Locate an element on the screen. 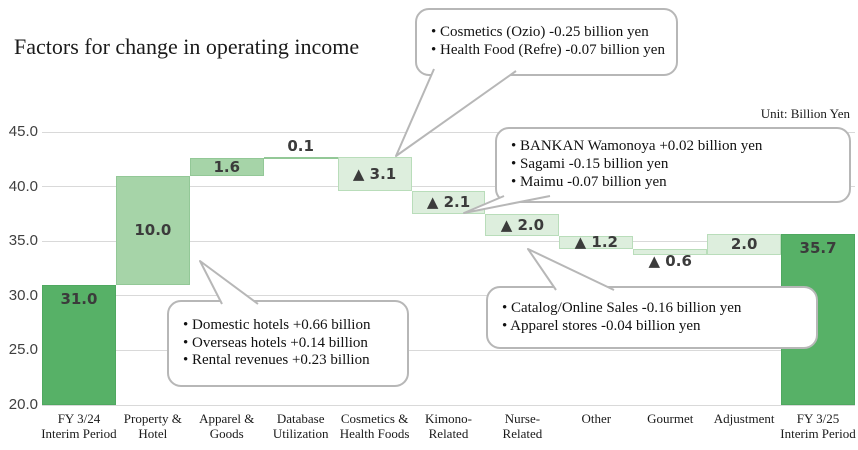  x-axis-category-label: Gourmet is located at coordinates (670, 418).